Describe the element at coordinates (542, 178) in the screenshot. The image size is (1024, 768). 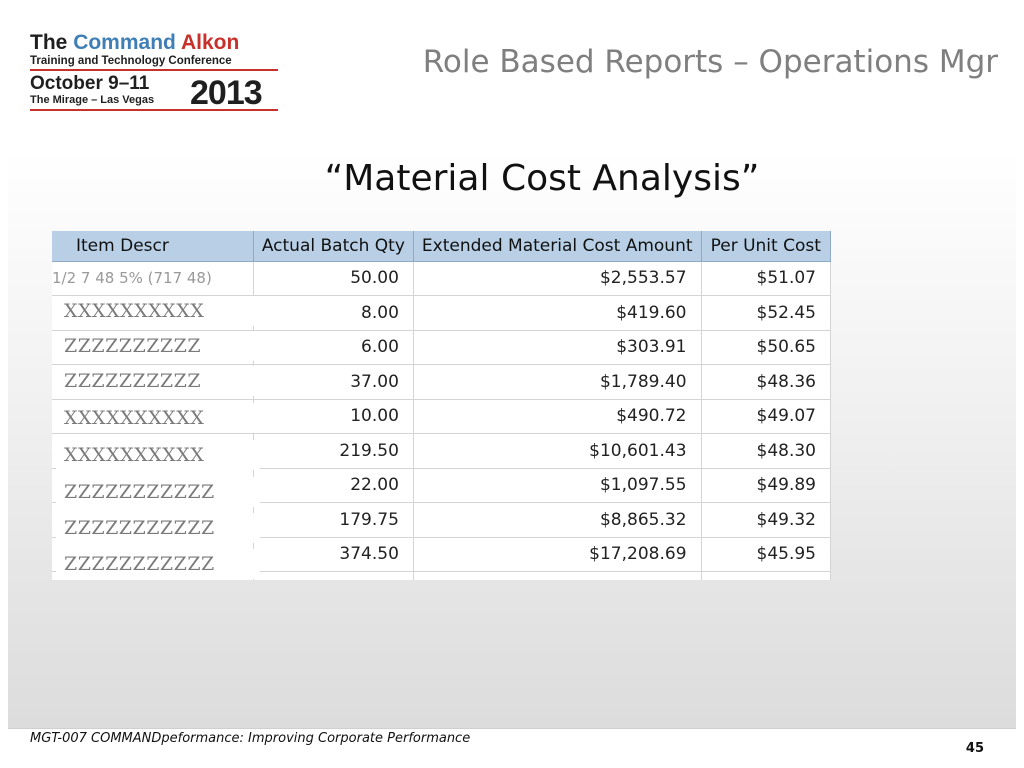
I see `report-title: “Material Cost Analysis”` at that location.